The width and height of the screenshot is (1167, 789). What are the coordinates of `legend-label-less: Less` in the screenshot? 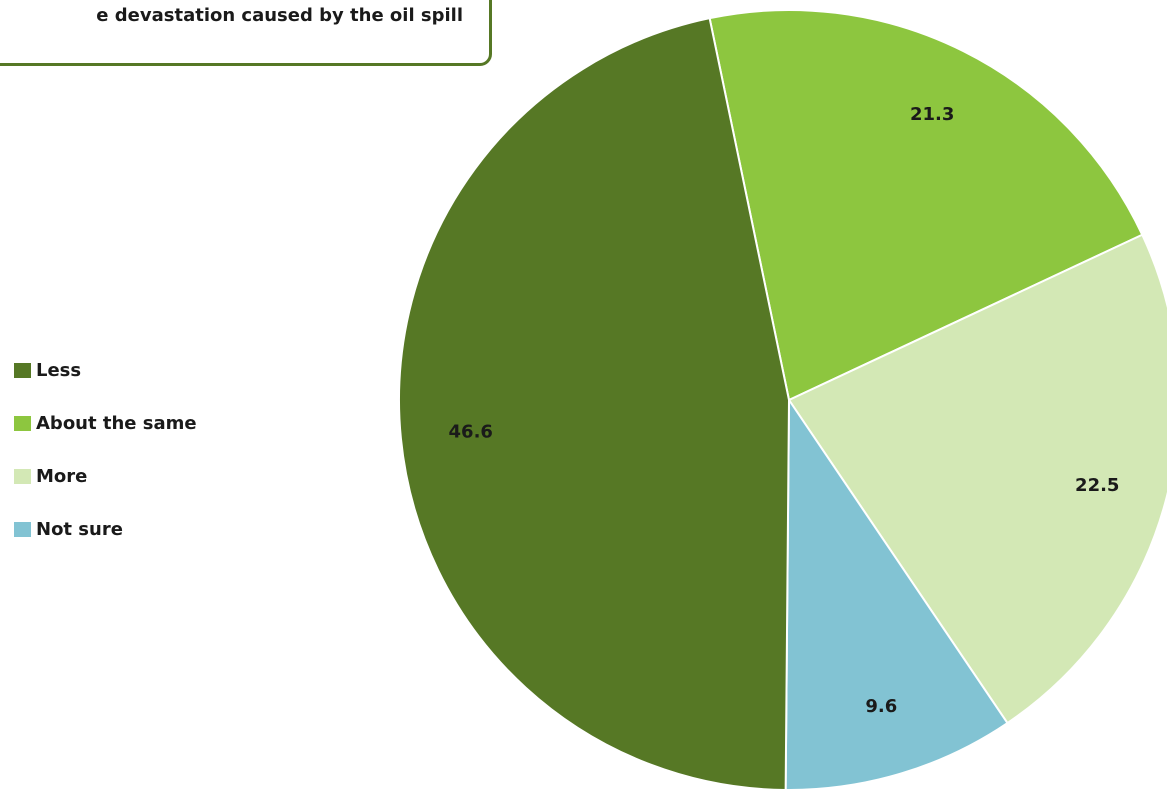 It's located at (59, 370).